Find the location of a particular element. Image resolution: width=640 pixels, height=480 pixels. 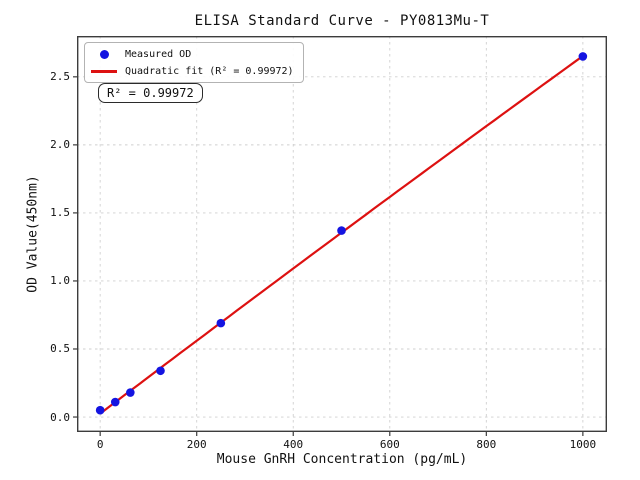

y-tick-label: 0.5 is located at coordinates (60, 349).